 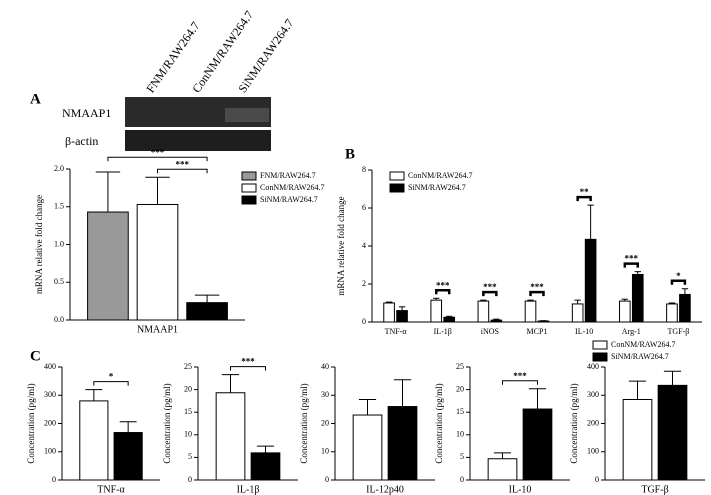 I want to click on y-tick-label: 1.5, so click(x=59, y=206).